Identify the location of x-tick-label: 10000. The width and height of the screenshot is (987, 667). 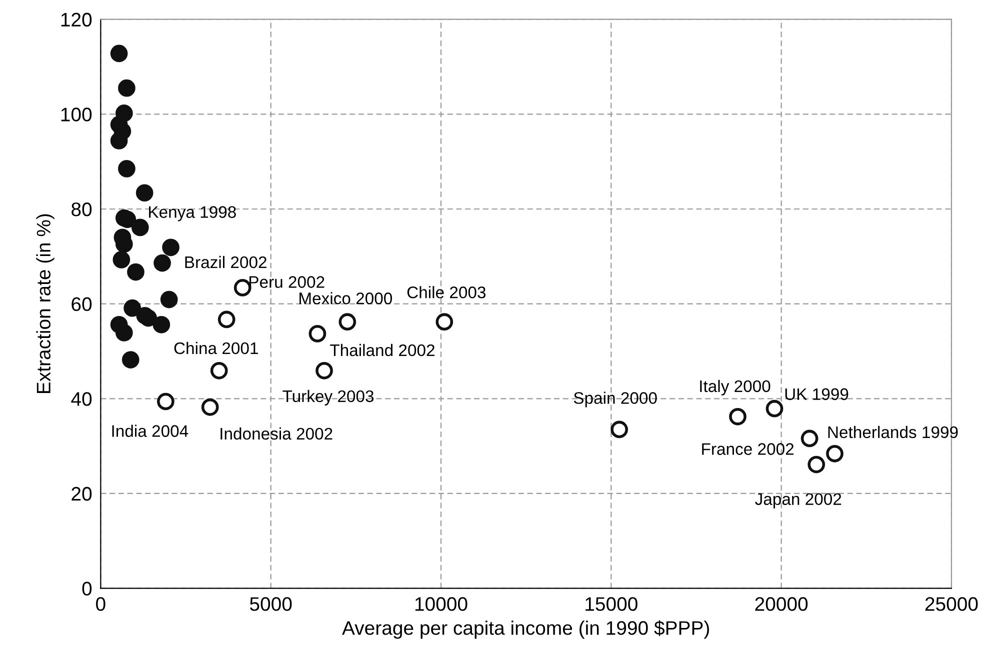
(441, 604).